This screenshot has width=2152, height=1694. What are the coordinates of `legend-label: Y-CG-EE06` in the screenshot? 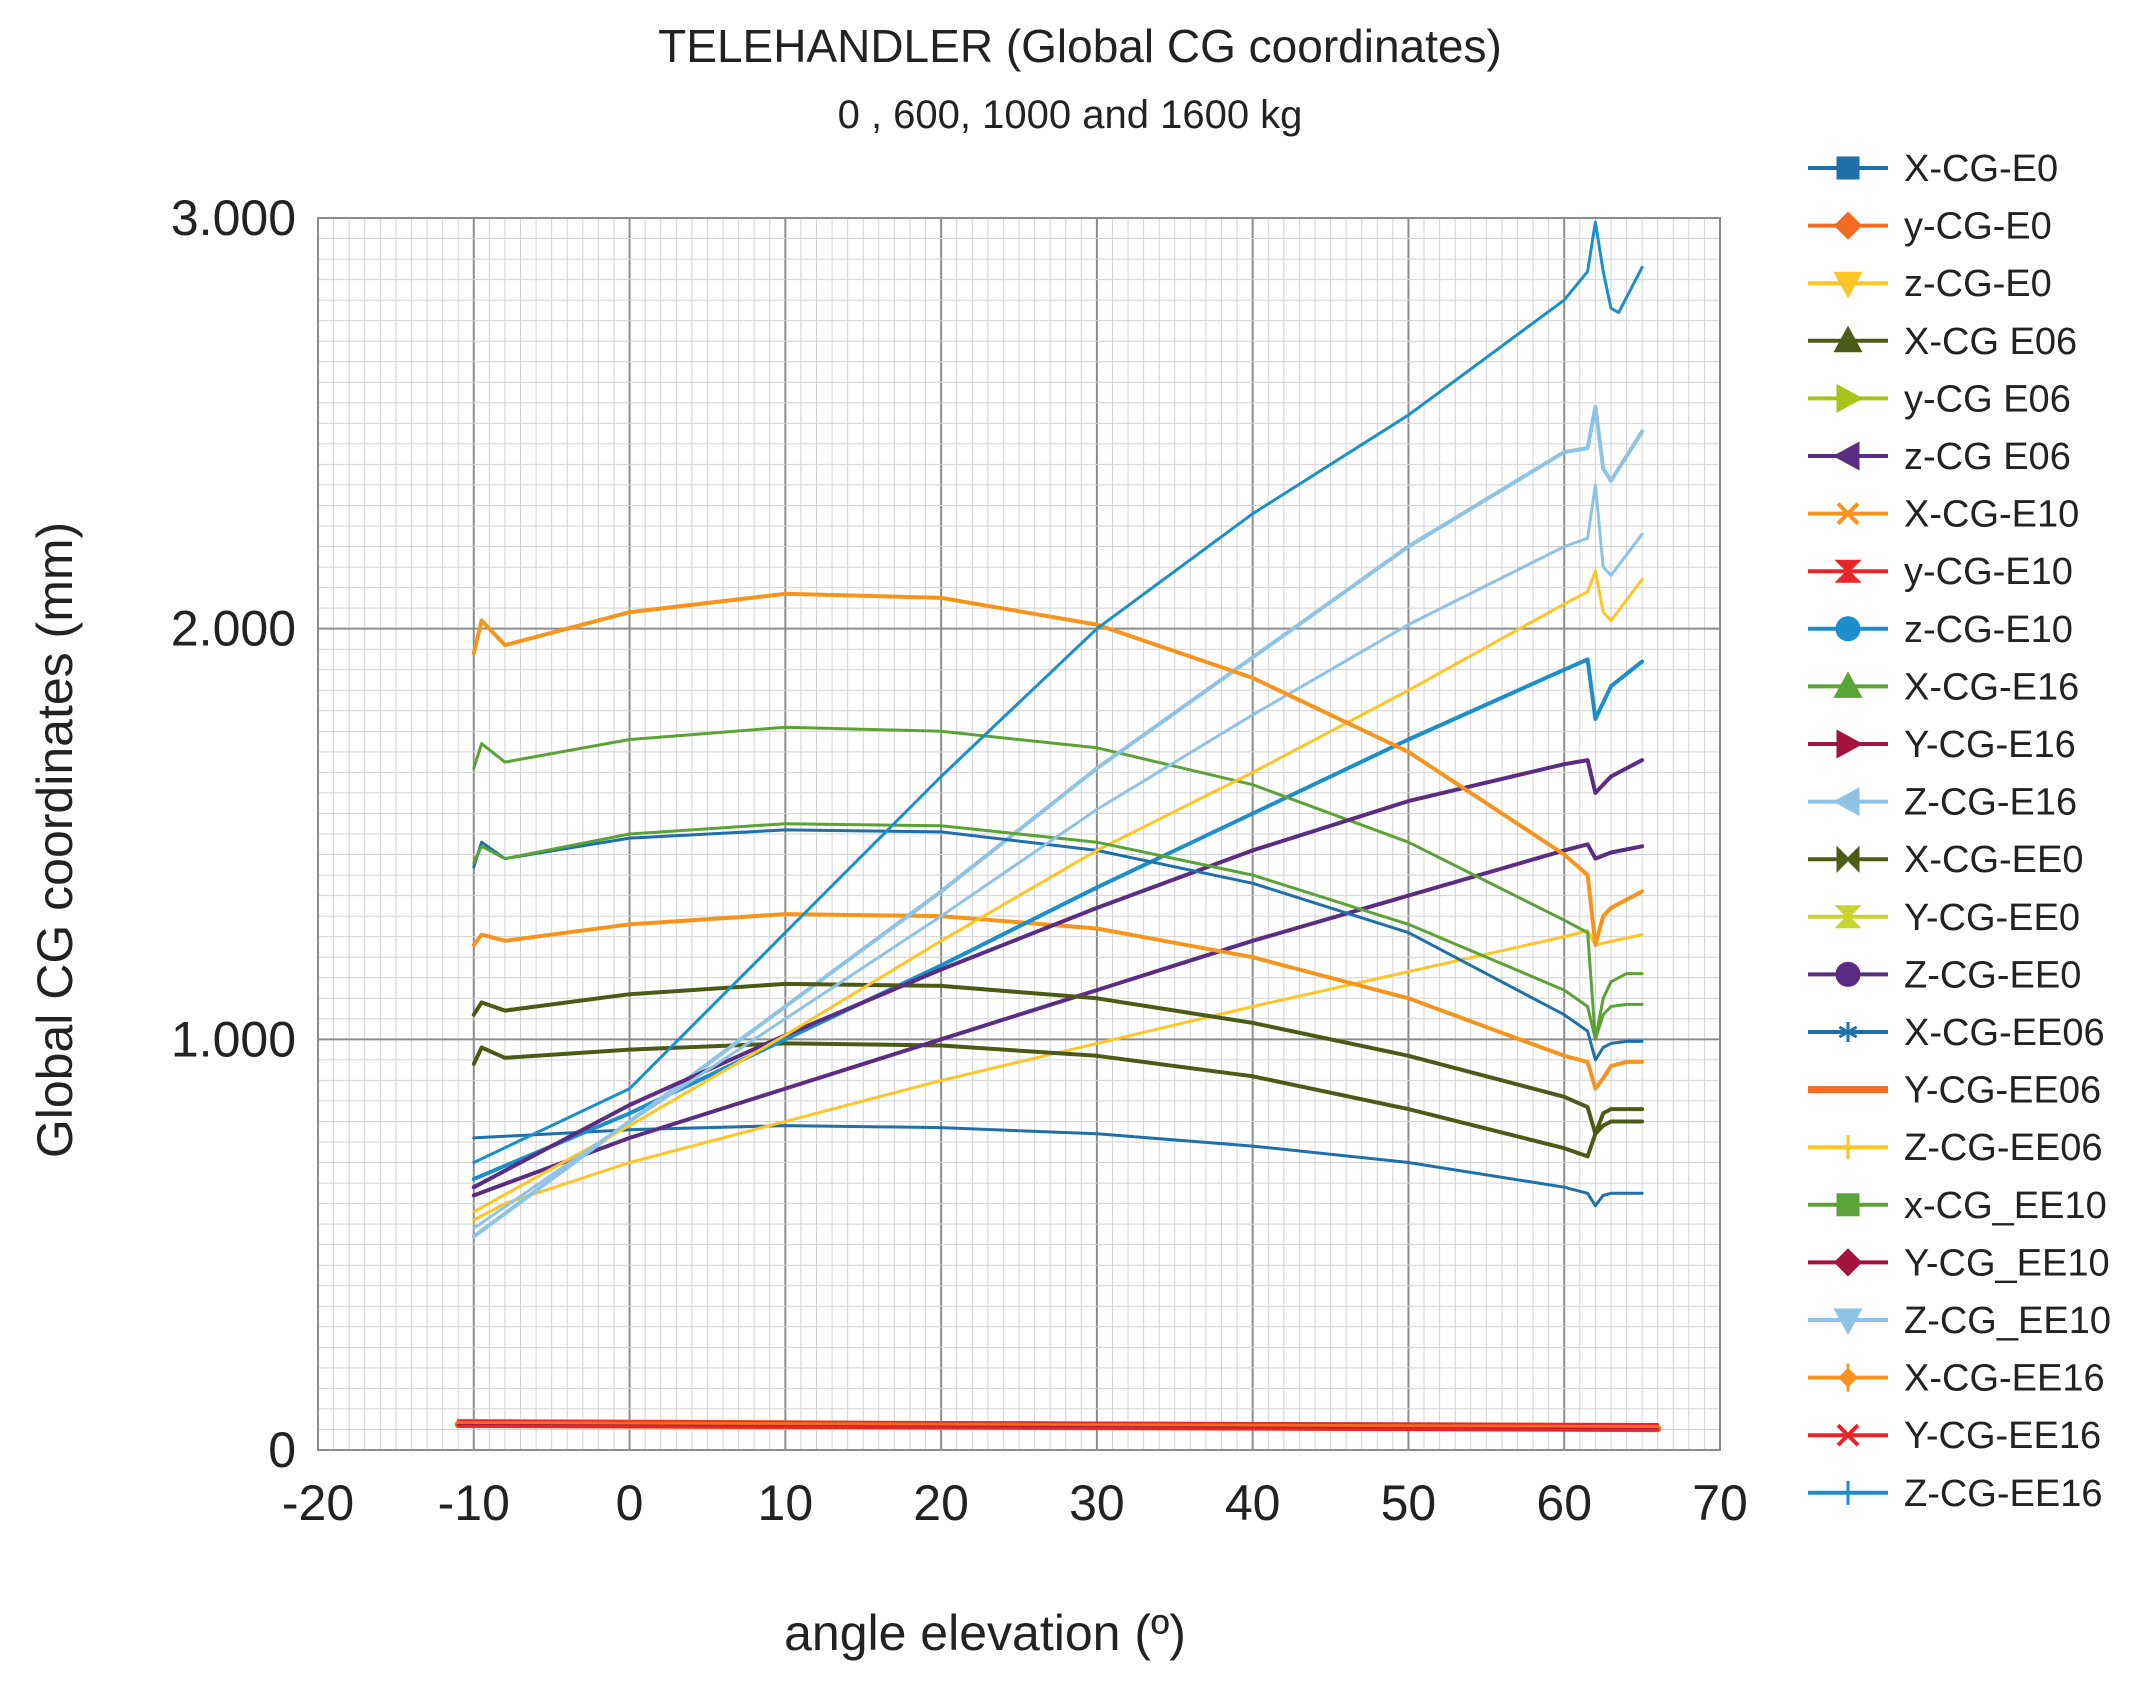 It's located at (2002, 1091).